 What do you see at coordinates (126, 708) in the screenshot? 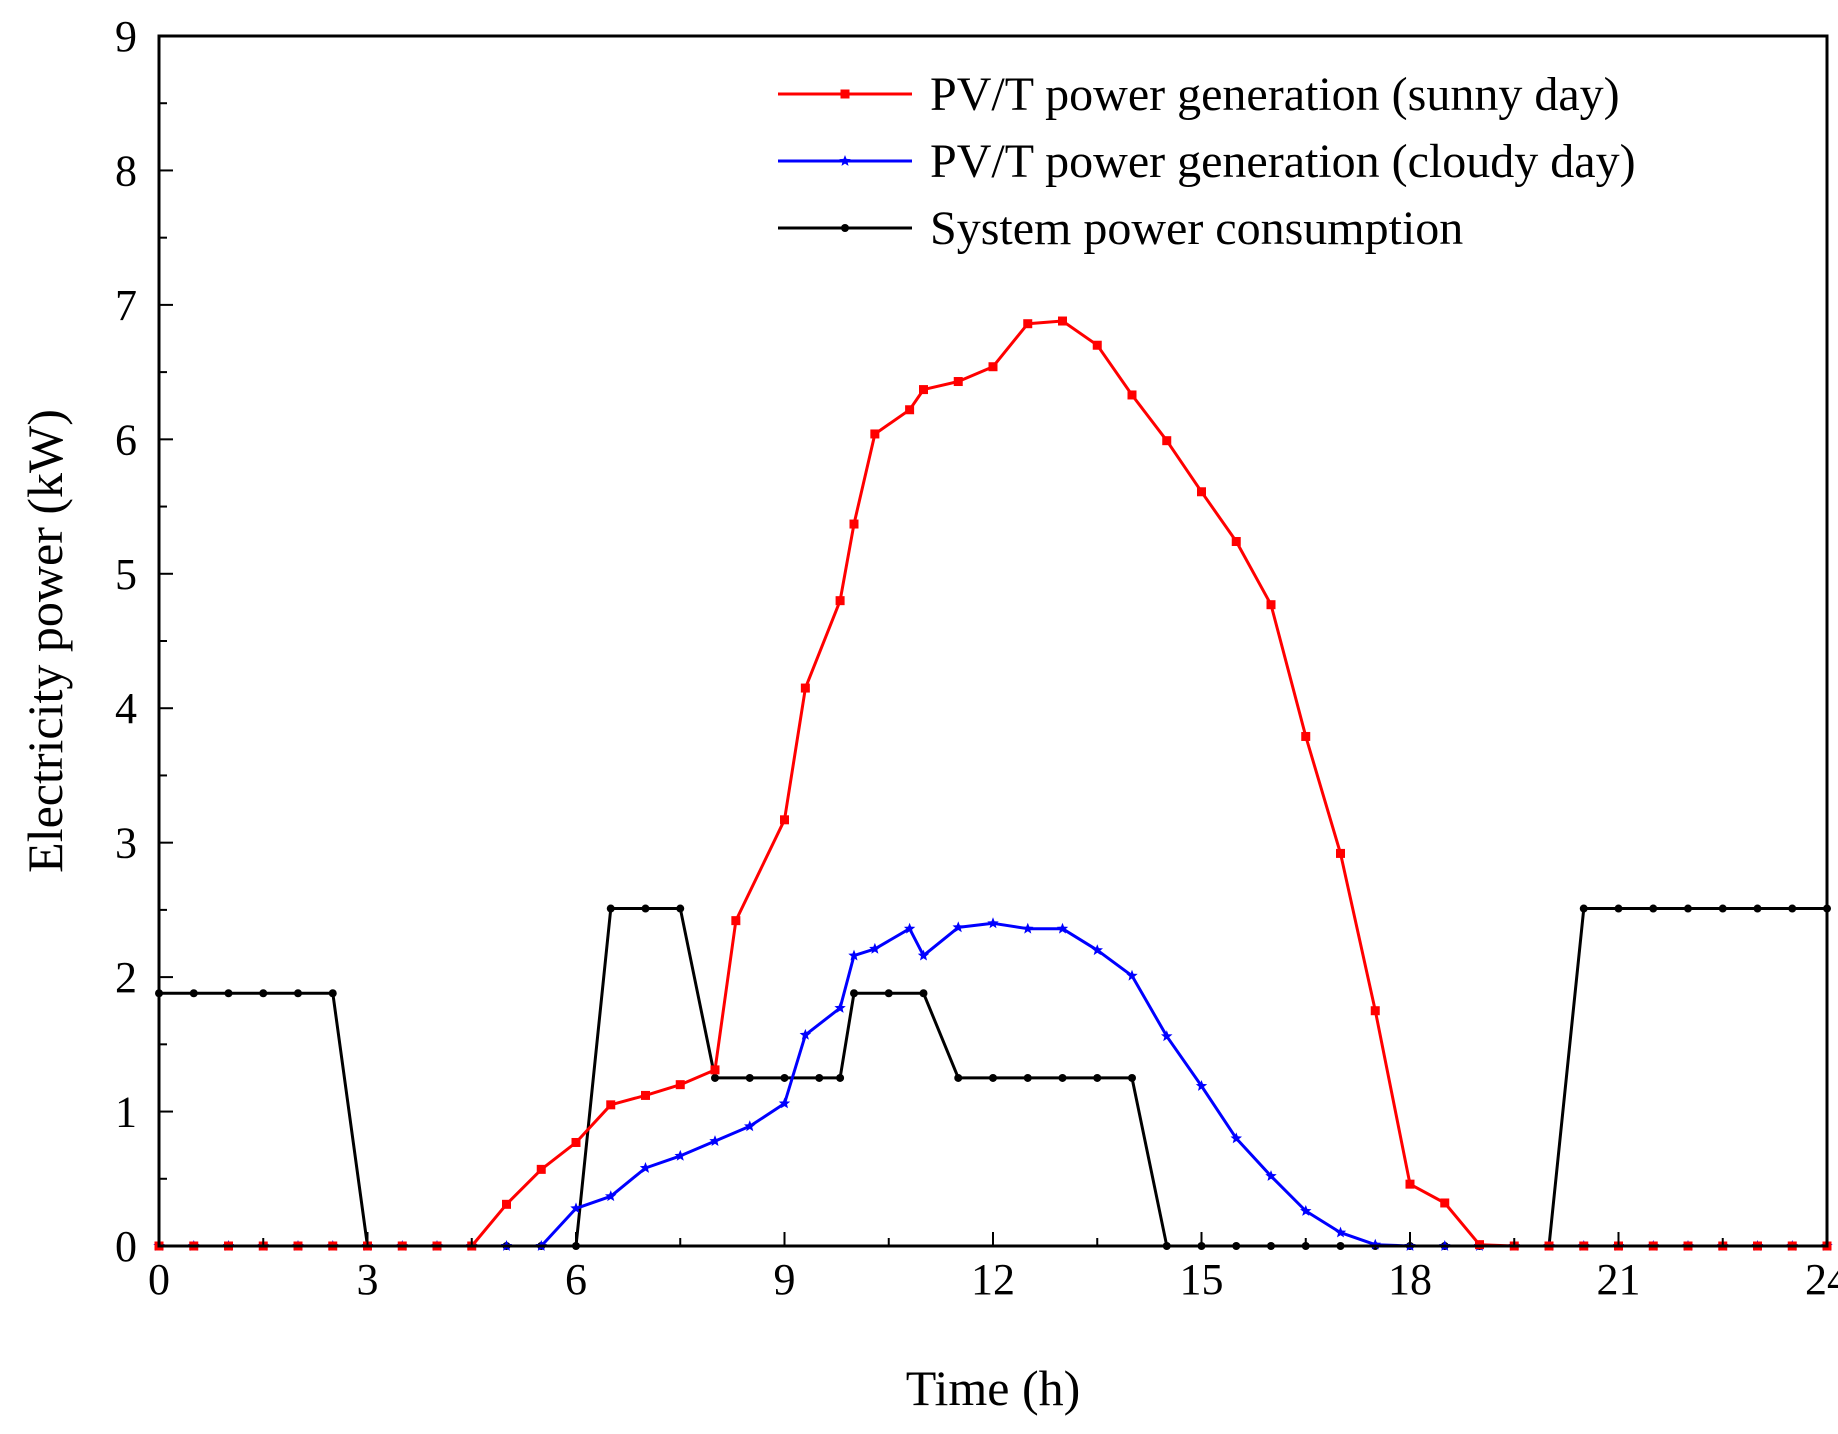
I see `y-tick-label: 4` at bounding box center [126, 708].